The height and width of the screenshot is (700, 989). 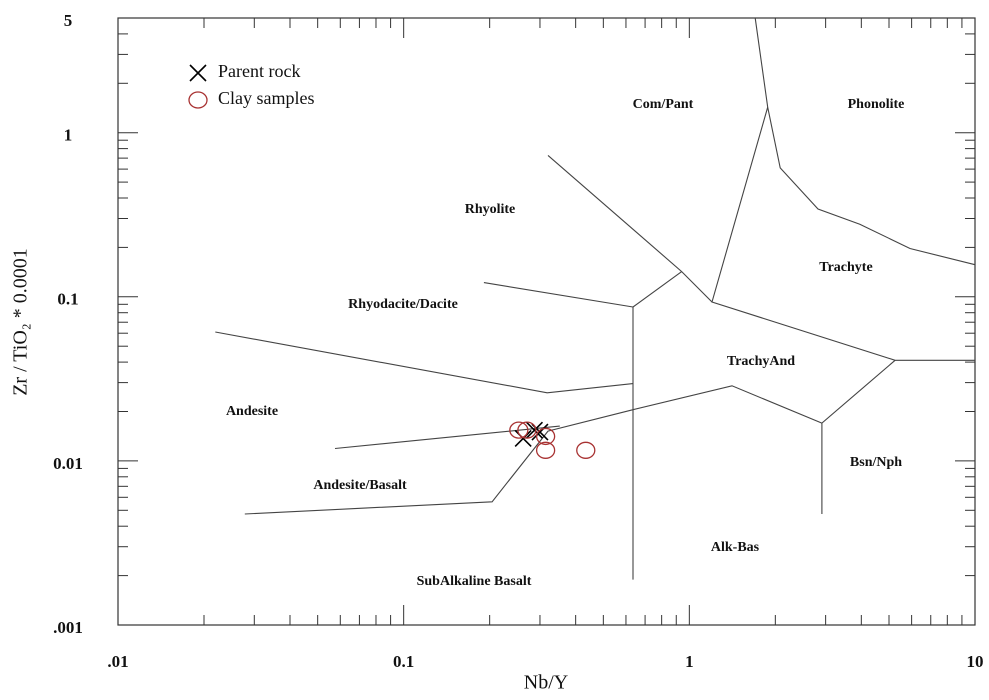 What do you see at coordinates (975, 661) in the screenshot?
I see `x-tick-label: 10` at bounding box center [975, 661].